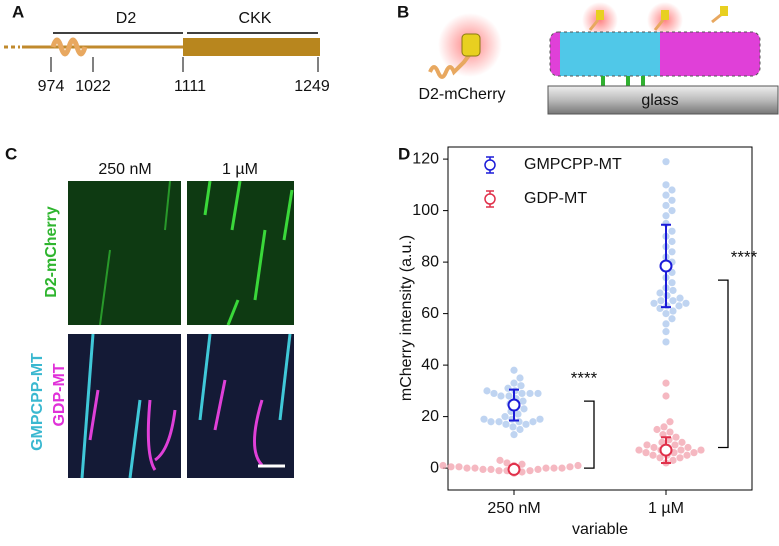 The height and width of the screenshot is (546, 779). I want to click on column-label: 250 nM, so click(124, 169).